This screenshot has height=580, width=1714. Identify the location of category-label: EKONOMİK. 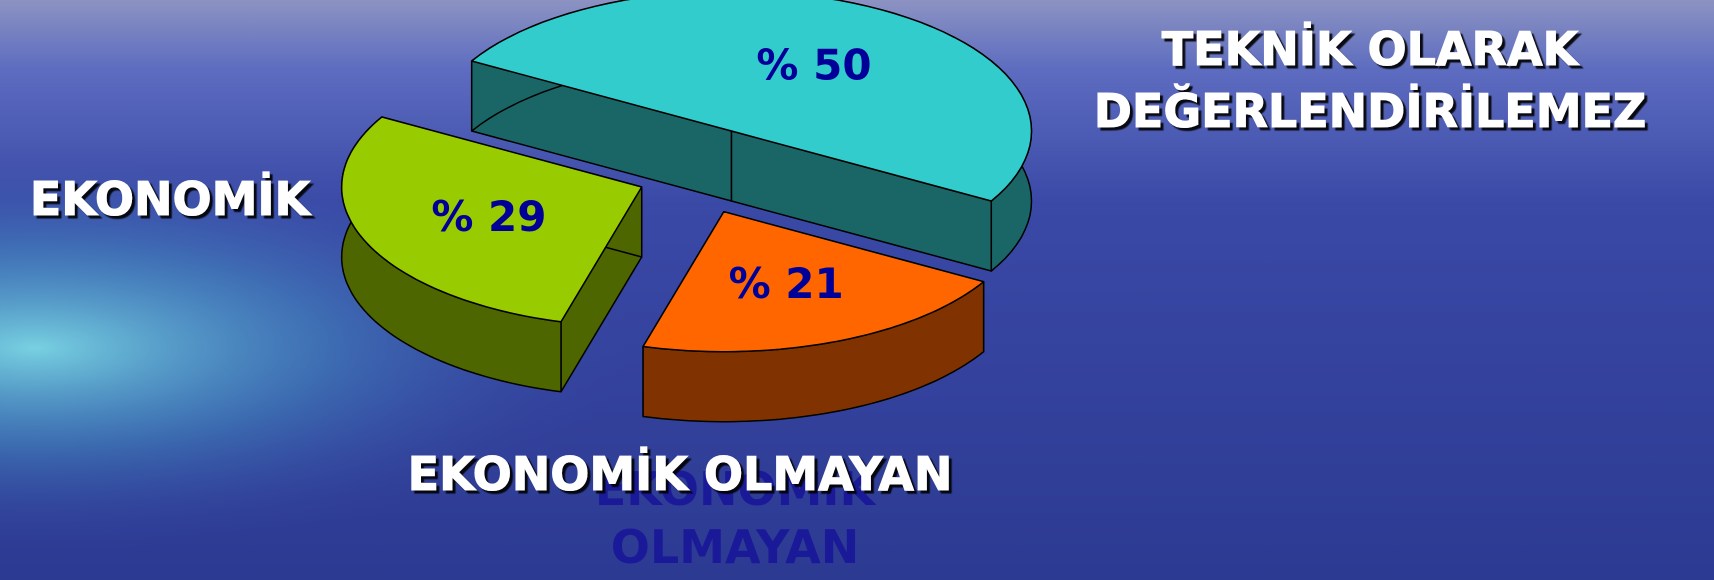
(171, 199).